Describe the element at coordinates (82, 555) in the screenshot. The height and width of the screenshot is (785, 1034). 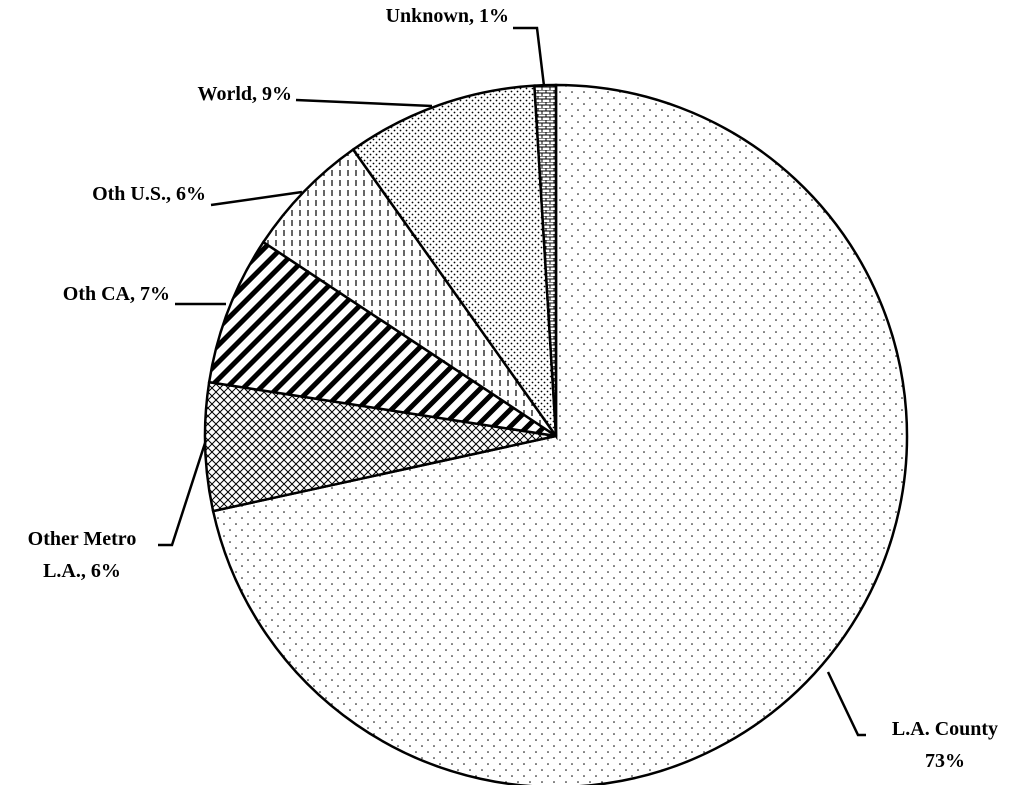
I see `data-label: Other Metro L.A., 6%` at that location.